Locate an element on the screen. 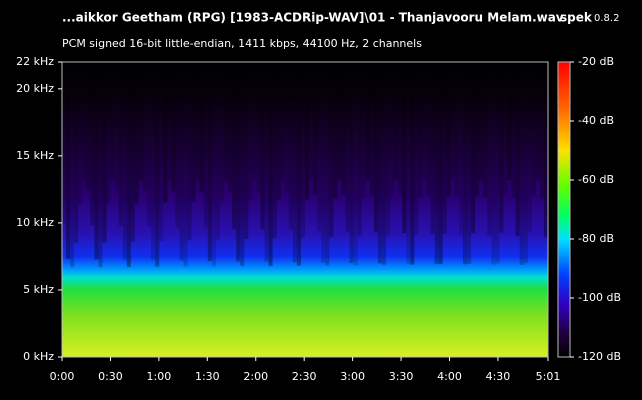 This screenshot has height=400, width=642. y-tick-label: 10 kHz is located at coordinates (35, 222).